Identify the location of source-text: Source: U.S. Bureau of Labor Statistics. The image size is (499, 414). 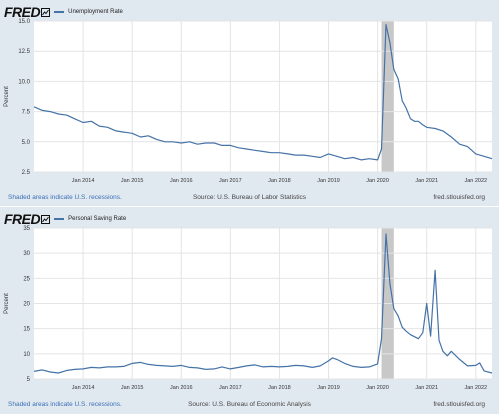
(249, 197).